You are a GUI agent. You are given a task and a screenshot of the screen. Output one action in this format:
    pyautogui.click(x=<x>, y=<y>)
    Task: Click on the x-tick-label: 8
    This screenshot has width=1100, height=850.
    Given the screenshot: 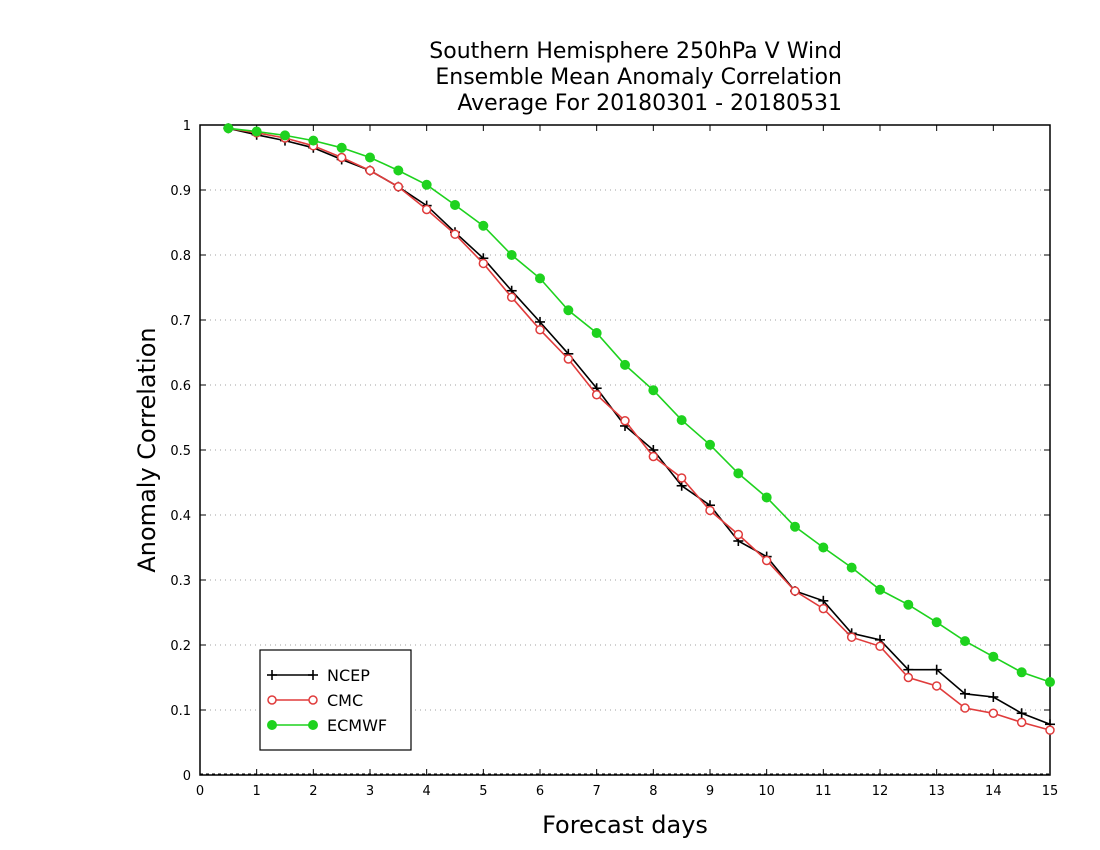 What is the action you would take?
    pyautogui.click(x=653, y=791)
    